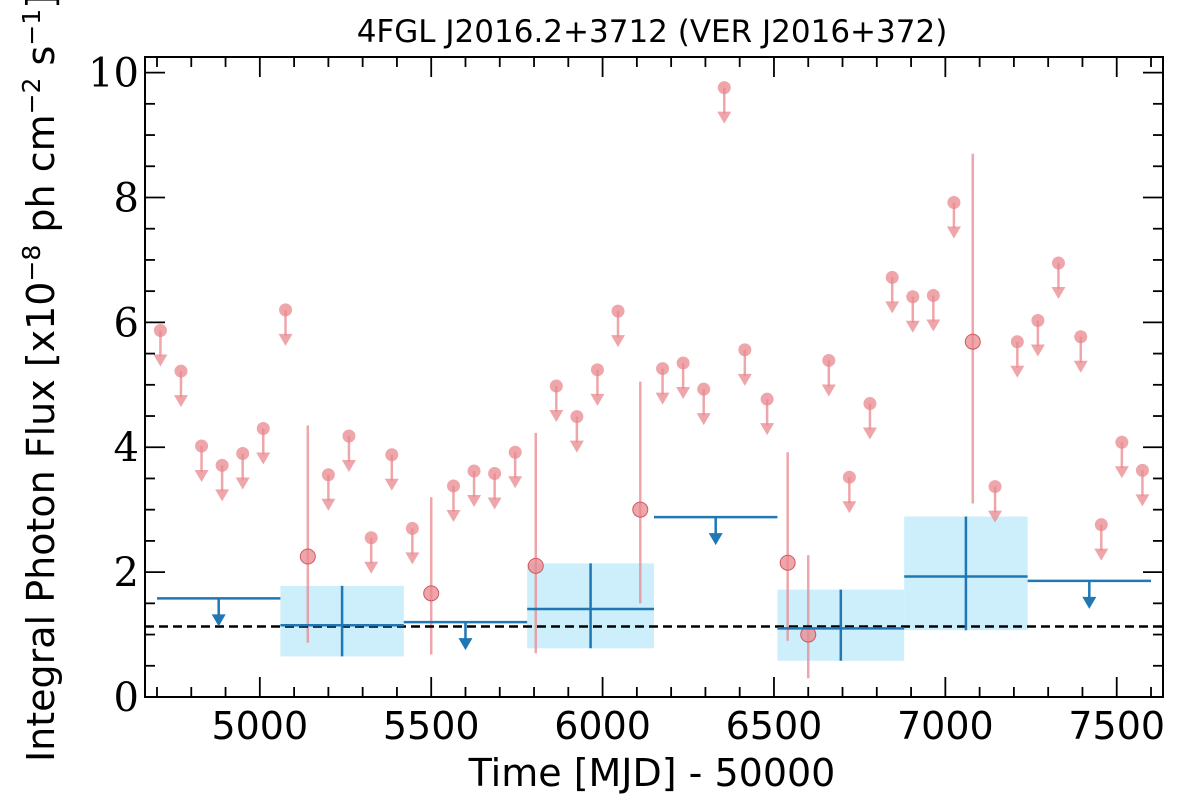 The image size is (1200, 800). Describe the element at coordinates (41, 4) in the screenshot. I see `y-axis-label-end: ]` at that location.